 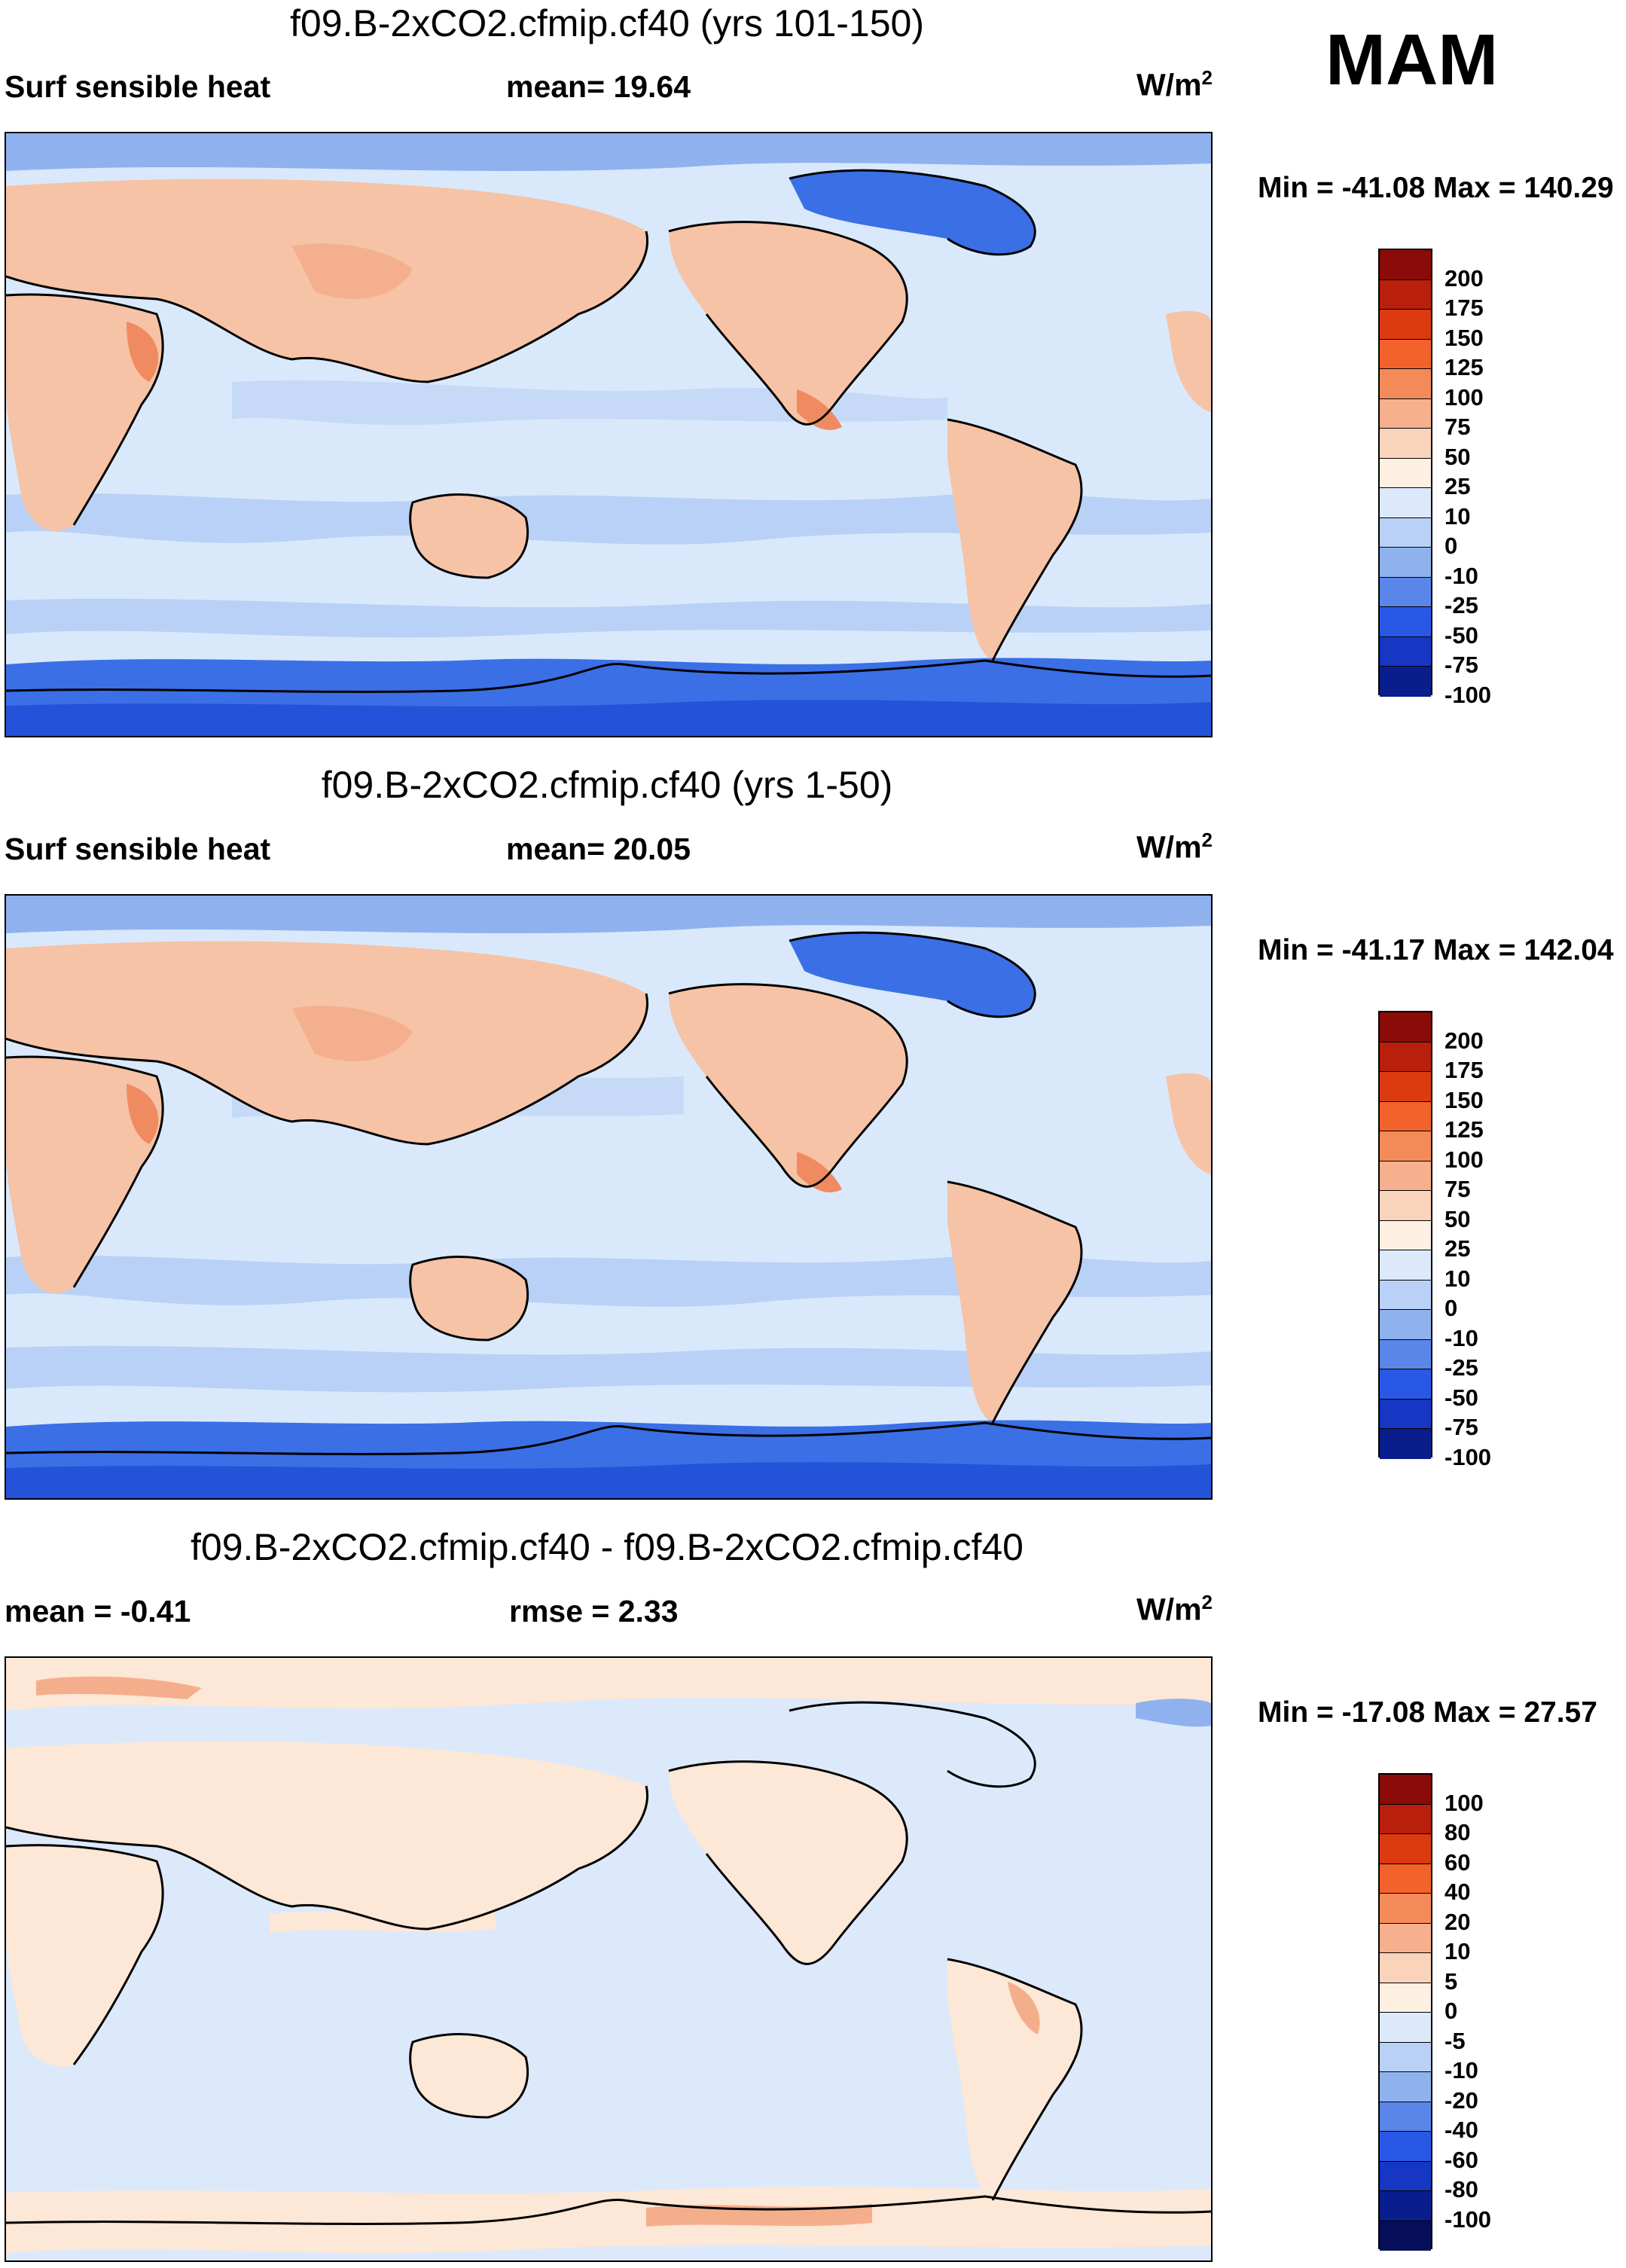 I want to click on colorbar-tick-label: -40, so click(x=1461, y=2130).